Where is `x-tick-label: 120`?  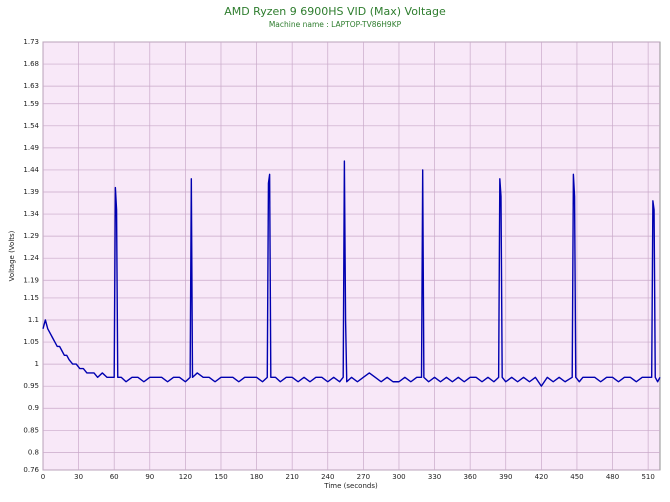 x-tick-label: 120 is located at coordinates (185, 477).